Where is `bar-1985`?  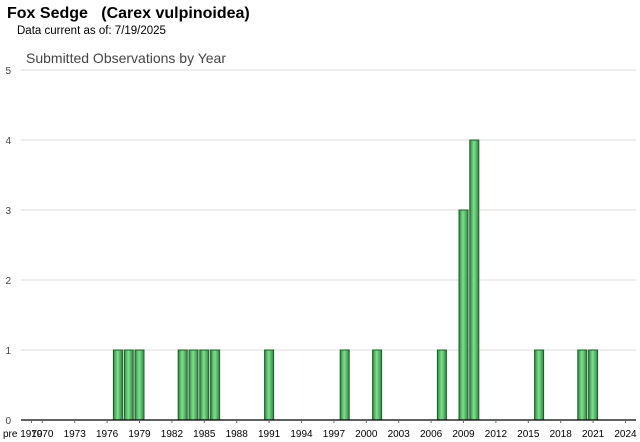
bar-1985 is located at coordinates (204, 385).